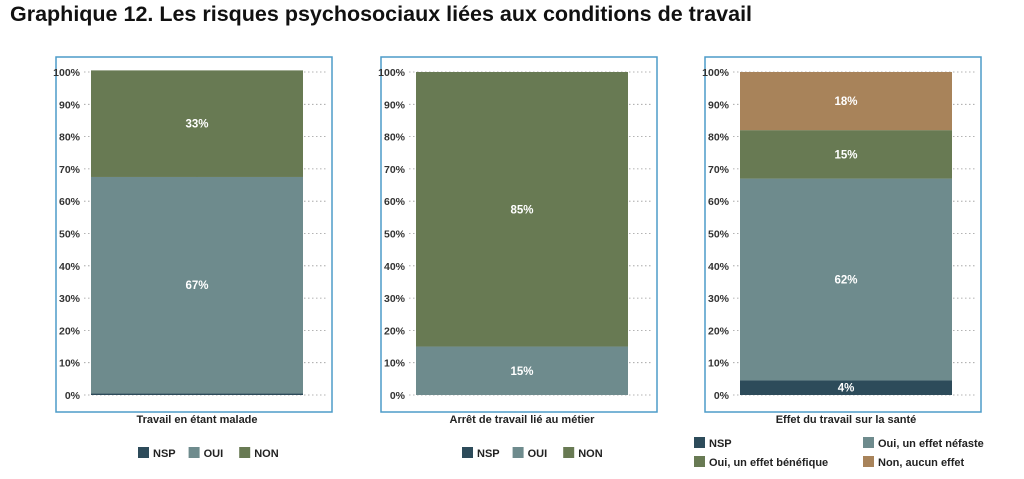 Image resolution: width=1024 pixels, height=479 pixels. I want to click on bar-segment-oui-un-effet-b-n-fique, so click(846, 154).